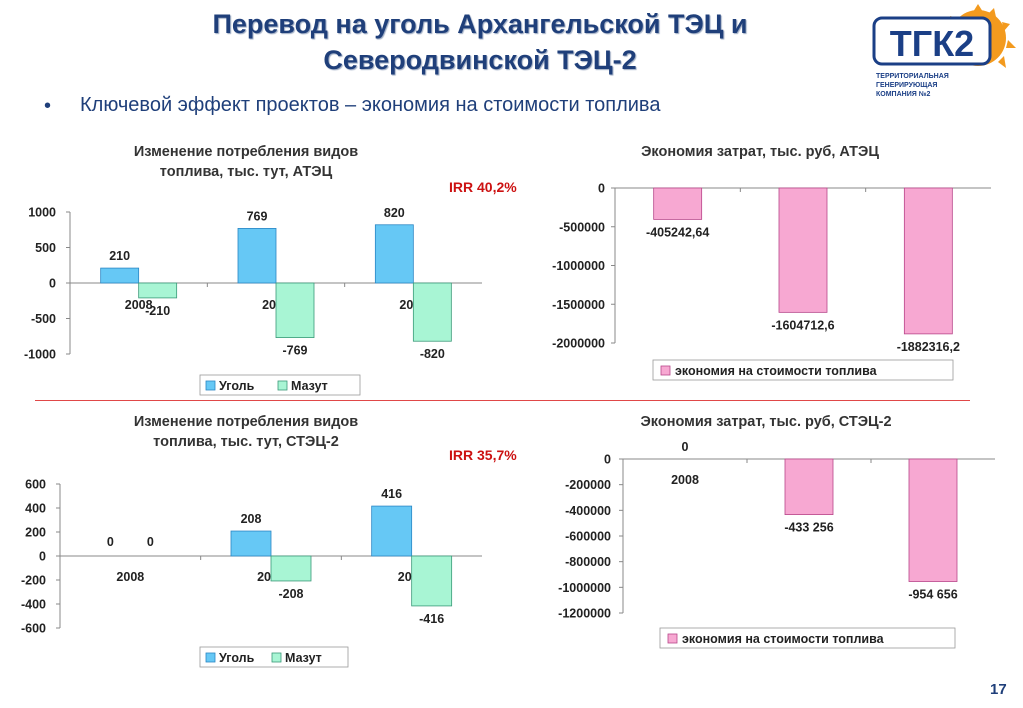 Image resolution: width=1023 pixels, height=708 pixels. I want to click on data-label: 820, so click(394, 213).